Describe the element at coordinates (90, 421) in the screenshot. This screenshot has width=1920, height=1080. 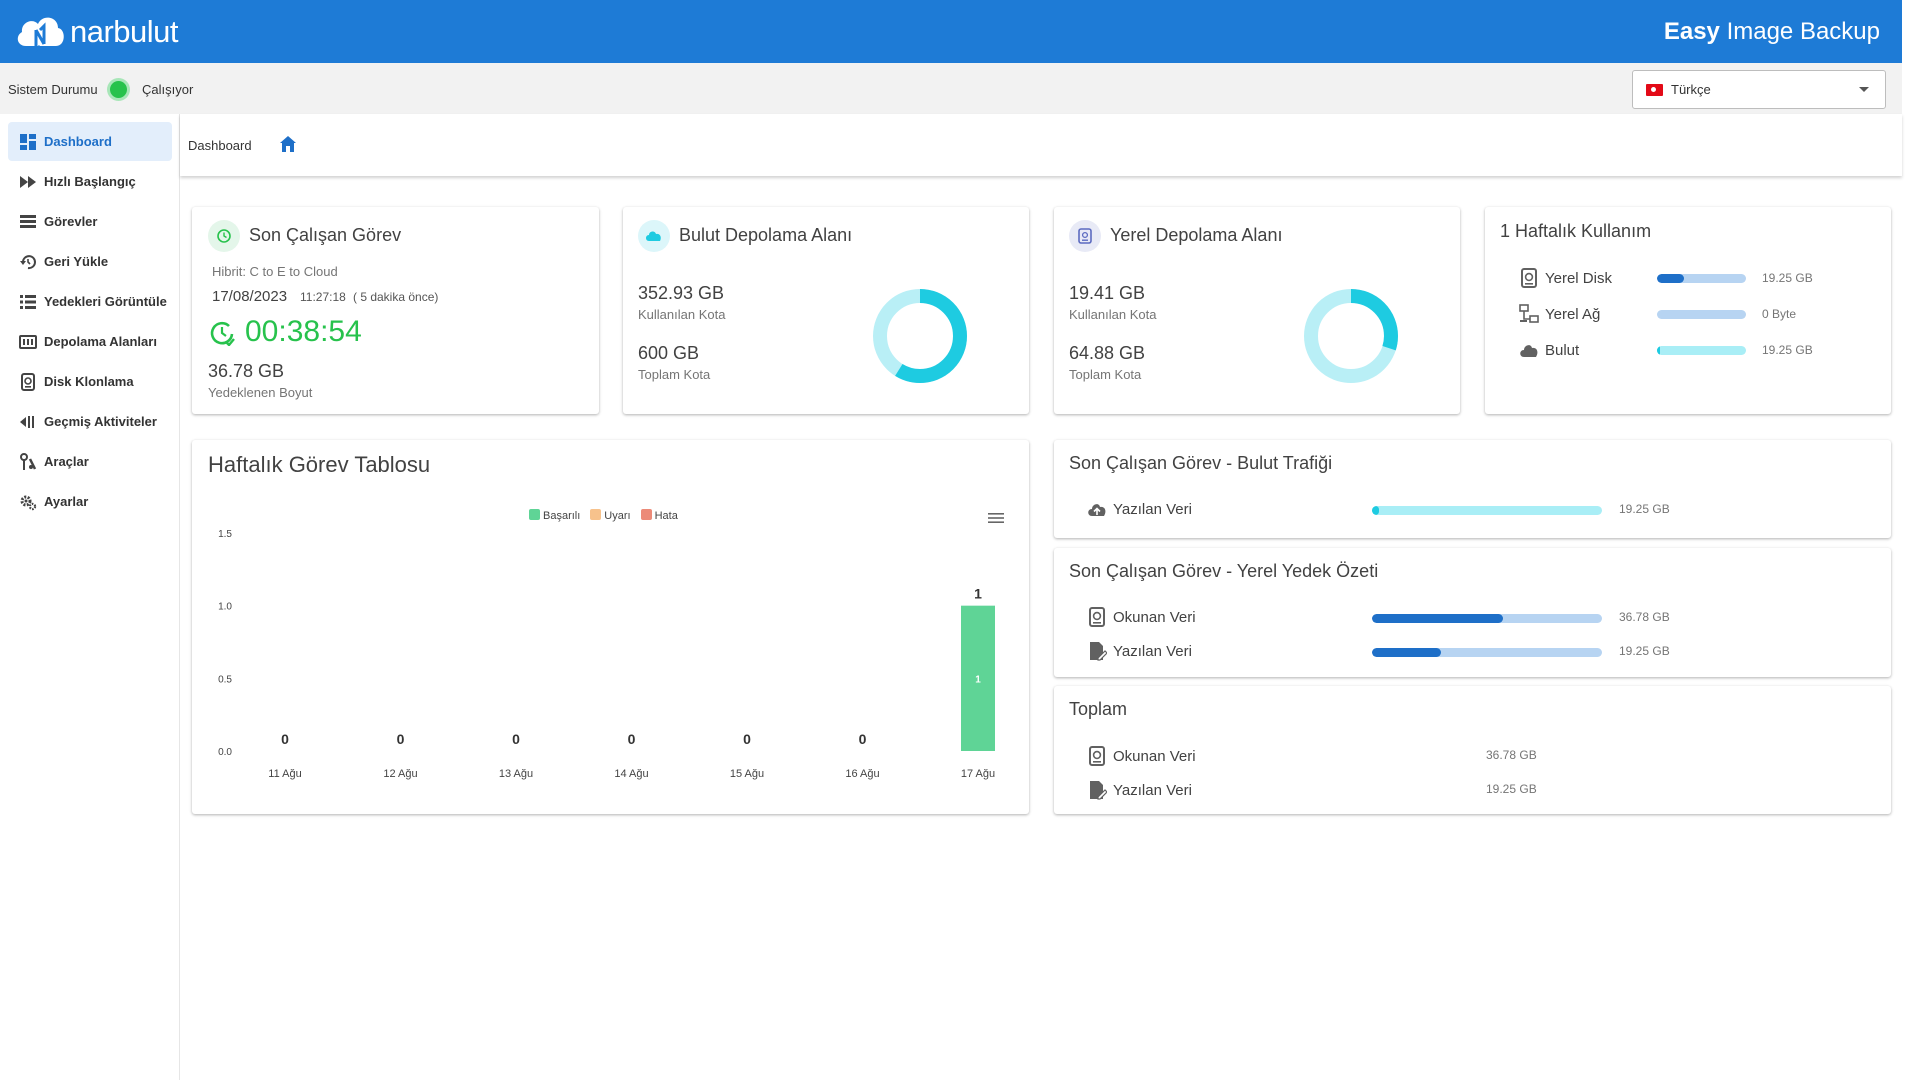
I see `sidebar-item-past-activities: Geçmiş Aktiviteler` at that location.